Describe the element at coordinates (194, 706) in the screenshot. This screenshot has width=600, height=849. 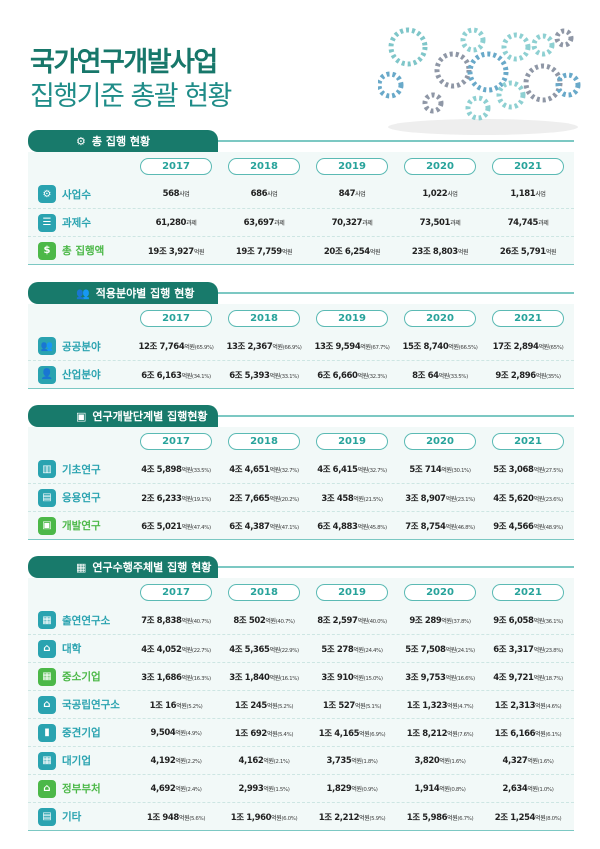
I see `percent: (5.2%)` at that location.